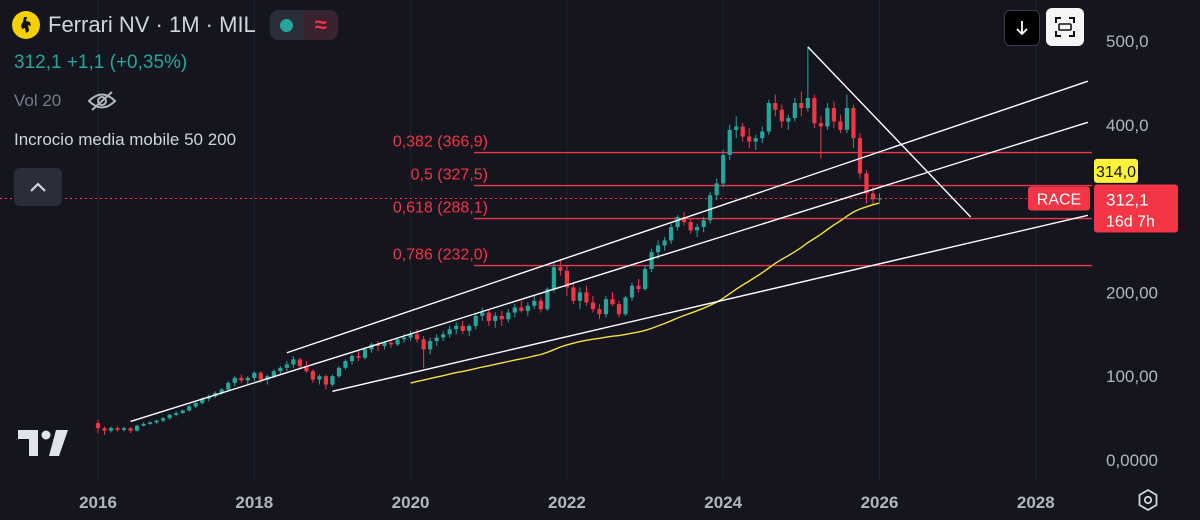  I want to click on y-tick-label: 400,0, so click(1127, 125).